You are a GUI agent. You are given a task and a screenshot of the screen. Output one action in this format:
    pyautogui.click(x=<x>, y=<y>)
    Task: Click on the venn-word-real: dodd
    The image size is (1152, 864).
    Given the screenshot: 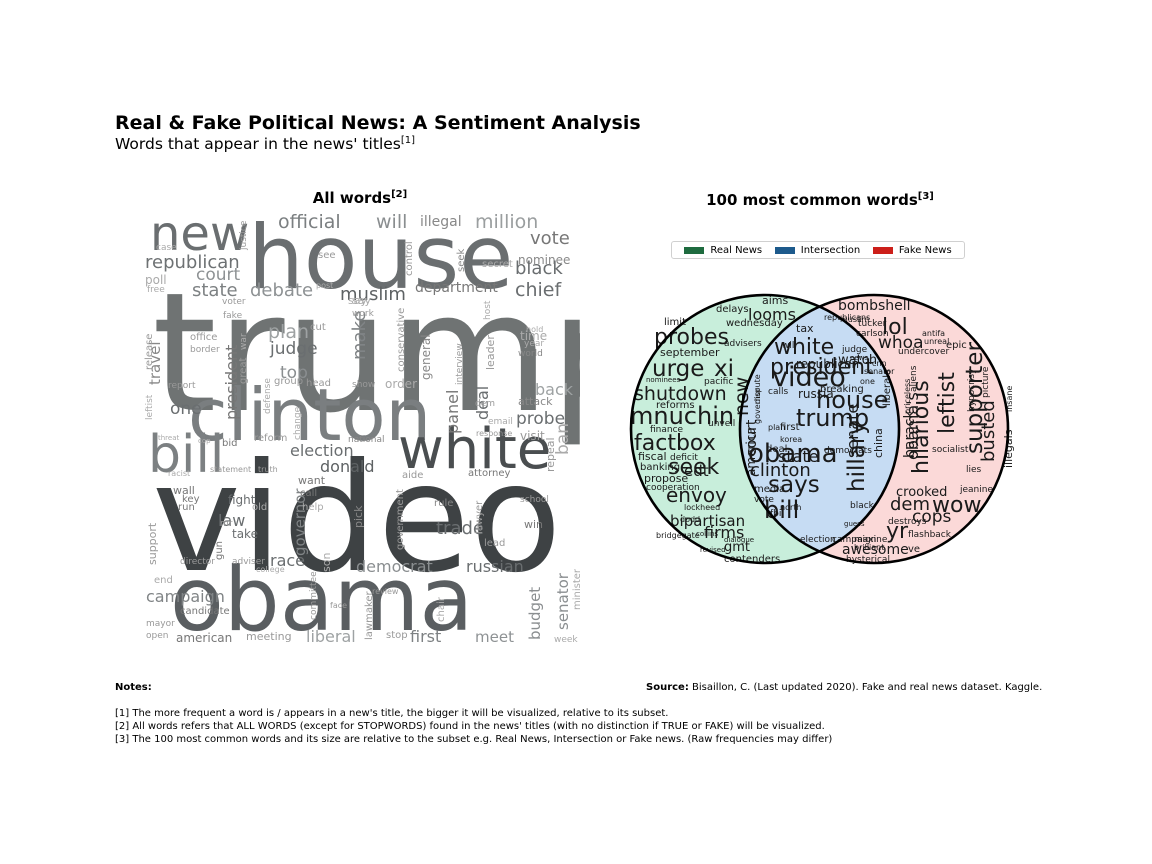 What is the action you would take?
    pyautogui.click(x=690, y=519)
    